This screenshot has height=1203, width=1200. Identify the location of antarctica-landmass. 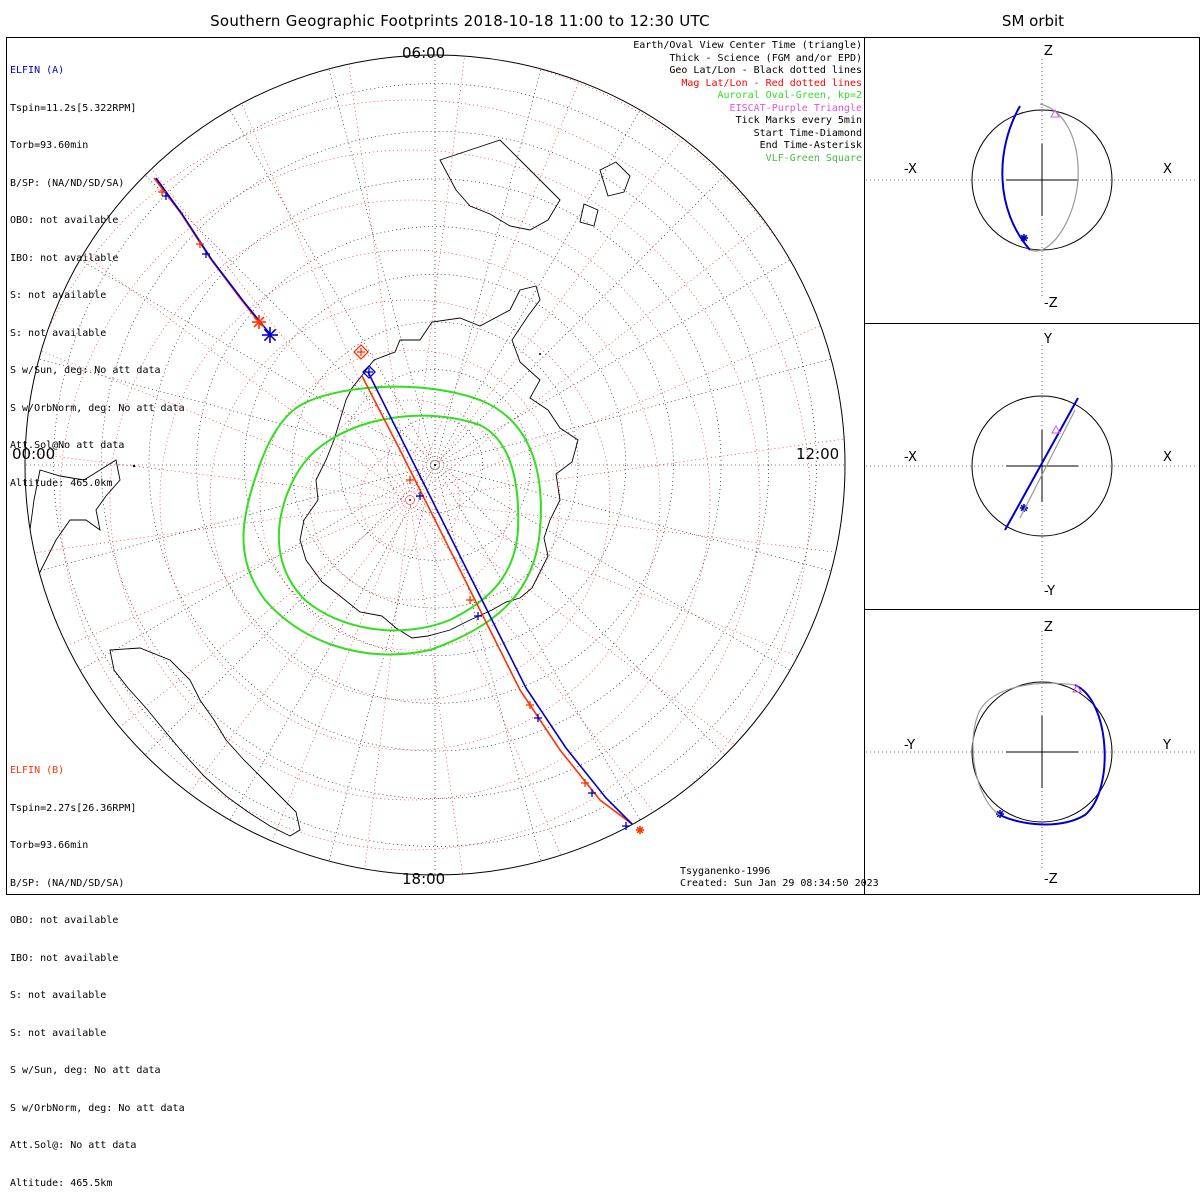
(439, 462).